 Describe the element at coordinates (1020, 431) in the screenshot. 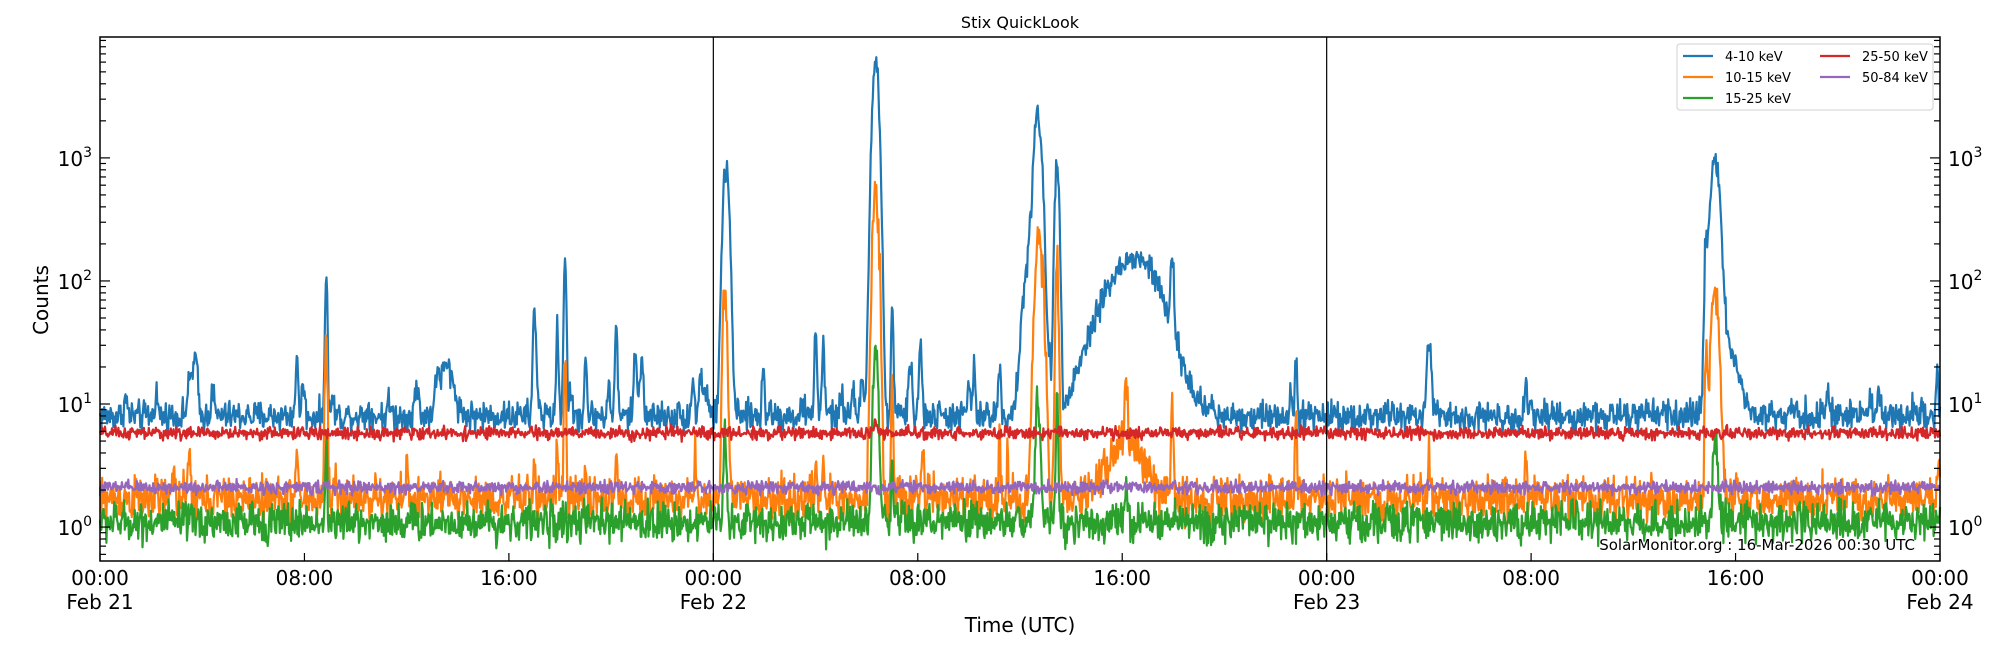

I see `series-line-25-50-kev` at that location.